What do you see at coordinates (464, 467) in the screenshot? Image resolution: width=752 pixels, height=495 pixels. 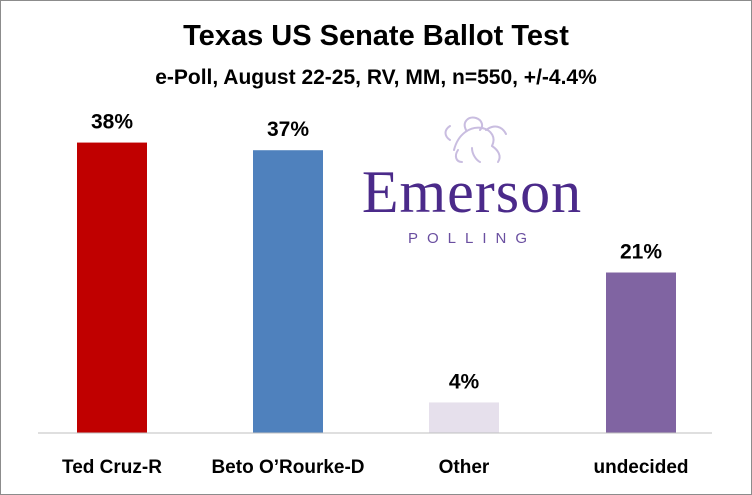 I see `x-tick-label-2: Other` at bounding box center [464, 467].